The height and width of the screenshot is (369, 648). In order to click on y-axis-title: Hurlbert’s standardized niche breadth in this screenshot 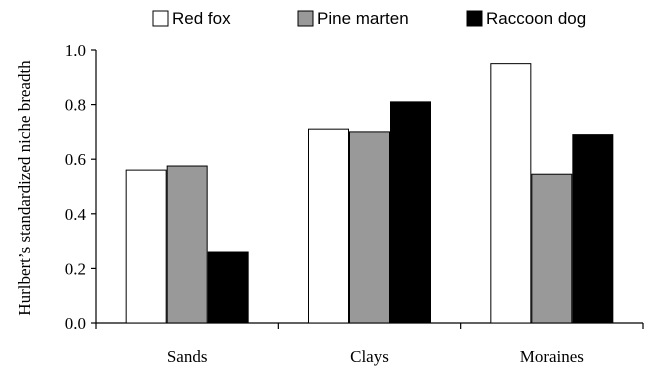, I will do `click(24, 188)`.